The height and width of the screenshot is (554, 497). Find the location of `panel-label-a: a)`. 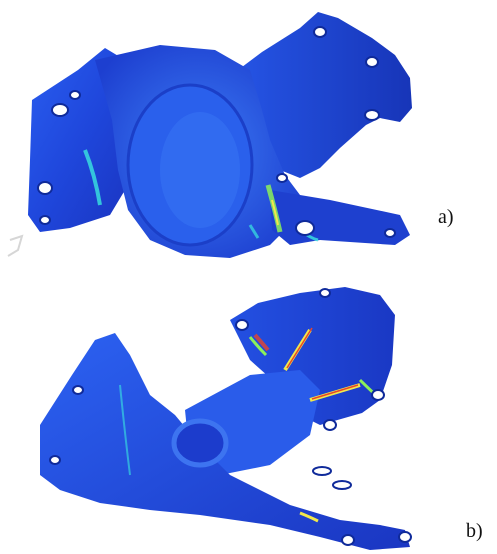

panel-label-a: a) is located at coordinates (446, 217).